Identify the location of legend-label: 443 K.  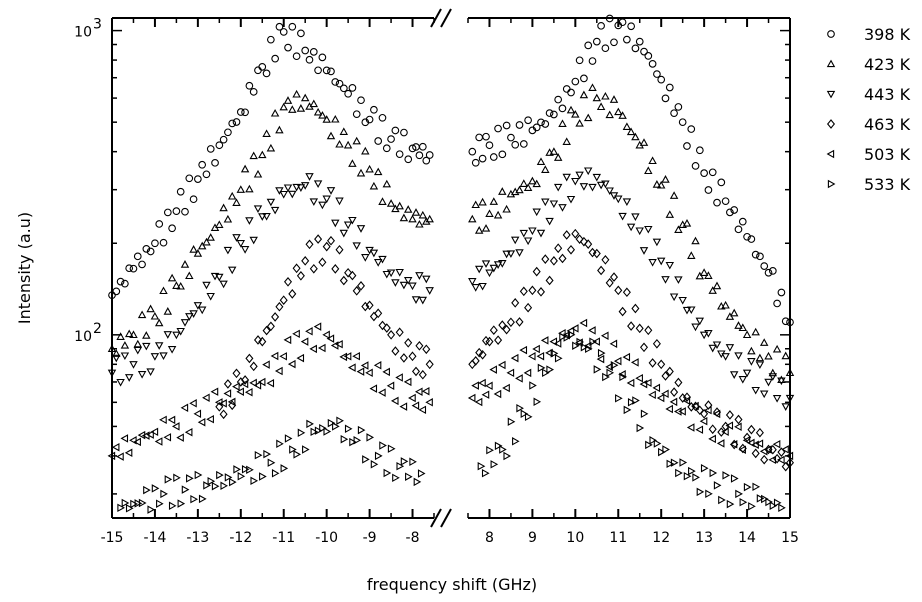
(887, 94).